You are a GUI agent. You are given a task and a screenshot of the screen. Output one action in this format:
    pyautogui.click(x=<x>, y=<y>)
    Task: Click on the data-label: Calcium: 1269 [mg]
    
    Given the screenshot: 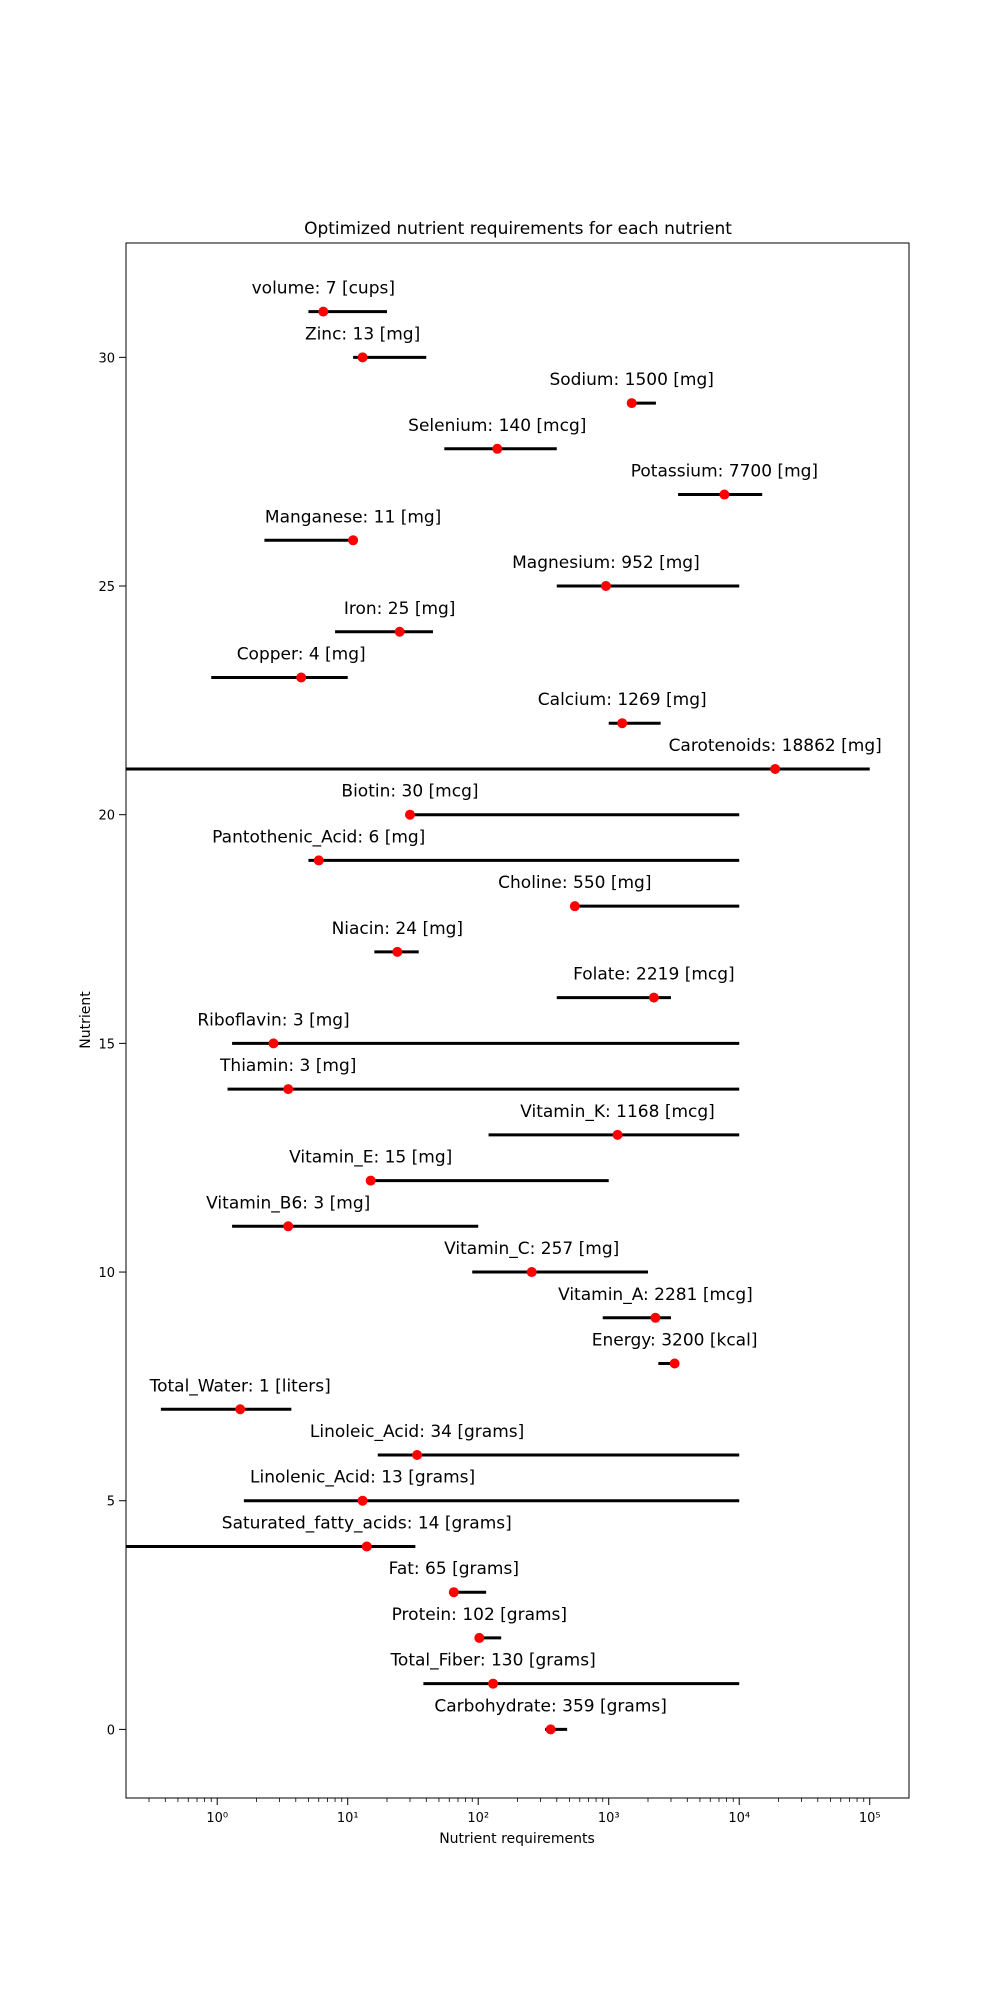 What is the action you would take?
    pyautogui.click(x=622, y=700)
    